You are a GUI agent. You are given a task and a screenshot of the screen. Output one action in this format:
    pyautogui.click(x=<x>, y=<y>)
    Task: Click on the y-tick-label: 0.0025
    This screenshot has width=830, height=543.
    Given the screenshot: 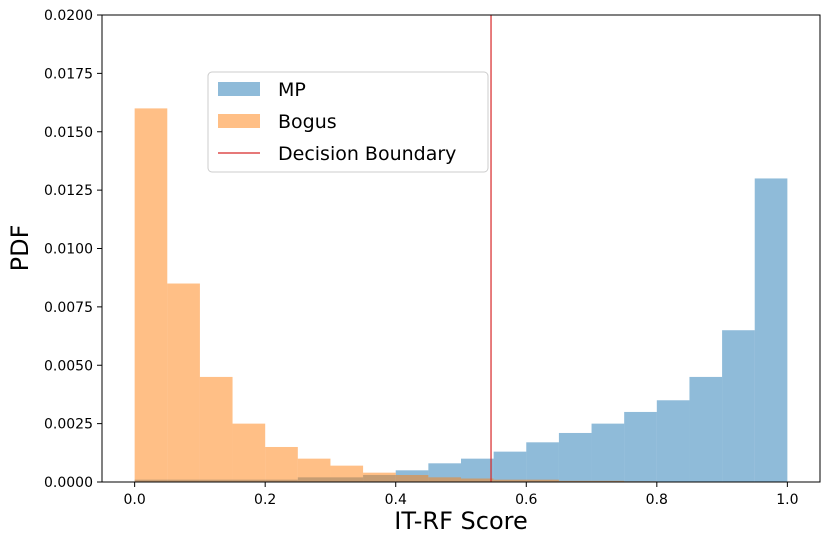 What is the action you would take?
    pyautogui.click(x=68, y=425)
    